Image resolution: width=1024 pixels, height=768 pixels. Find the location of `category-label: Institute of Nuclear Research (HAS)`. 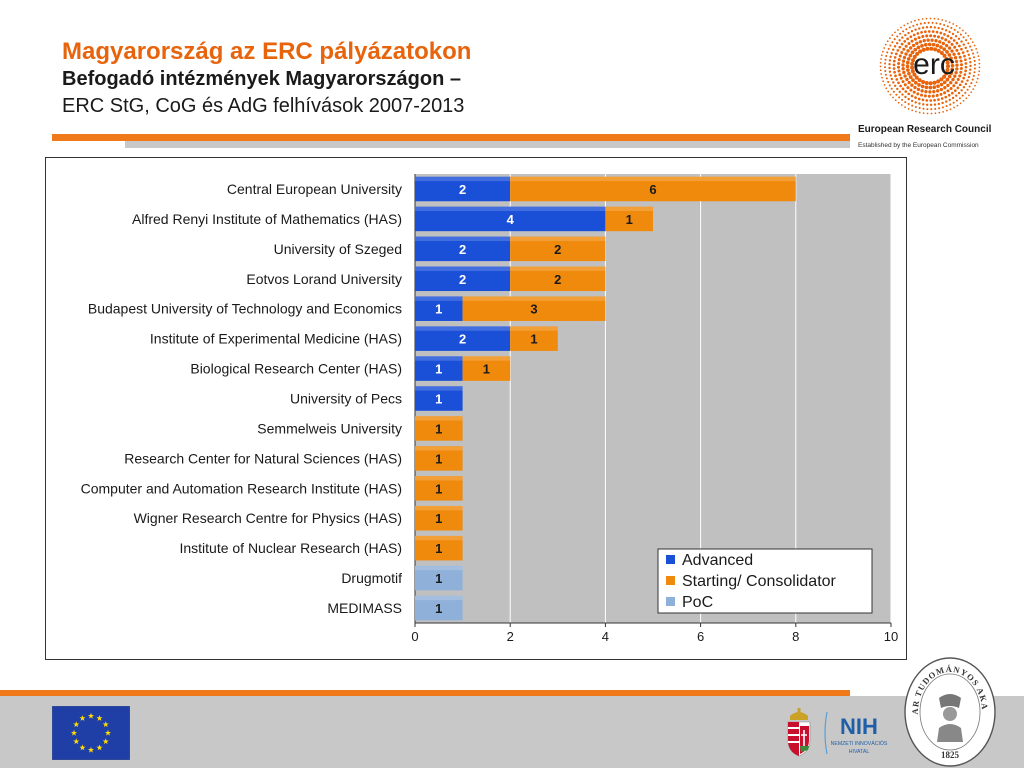

category-label: Institute of Nuclear Research (HAS) is located at coordinates (290, 548).